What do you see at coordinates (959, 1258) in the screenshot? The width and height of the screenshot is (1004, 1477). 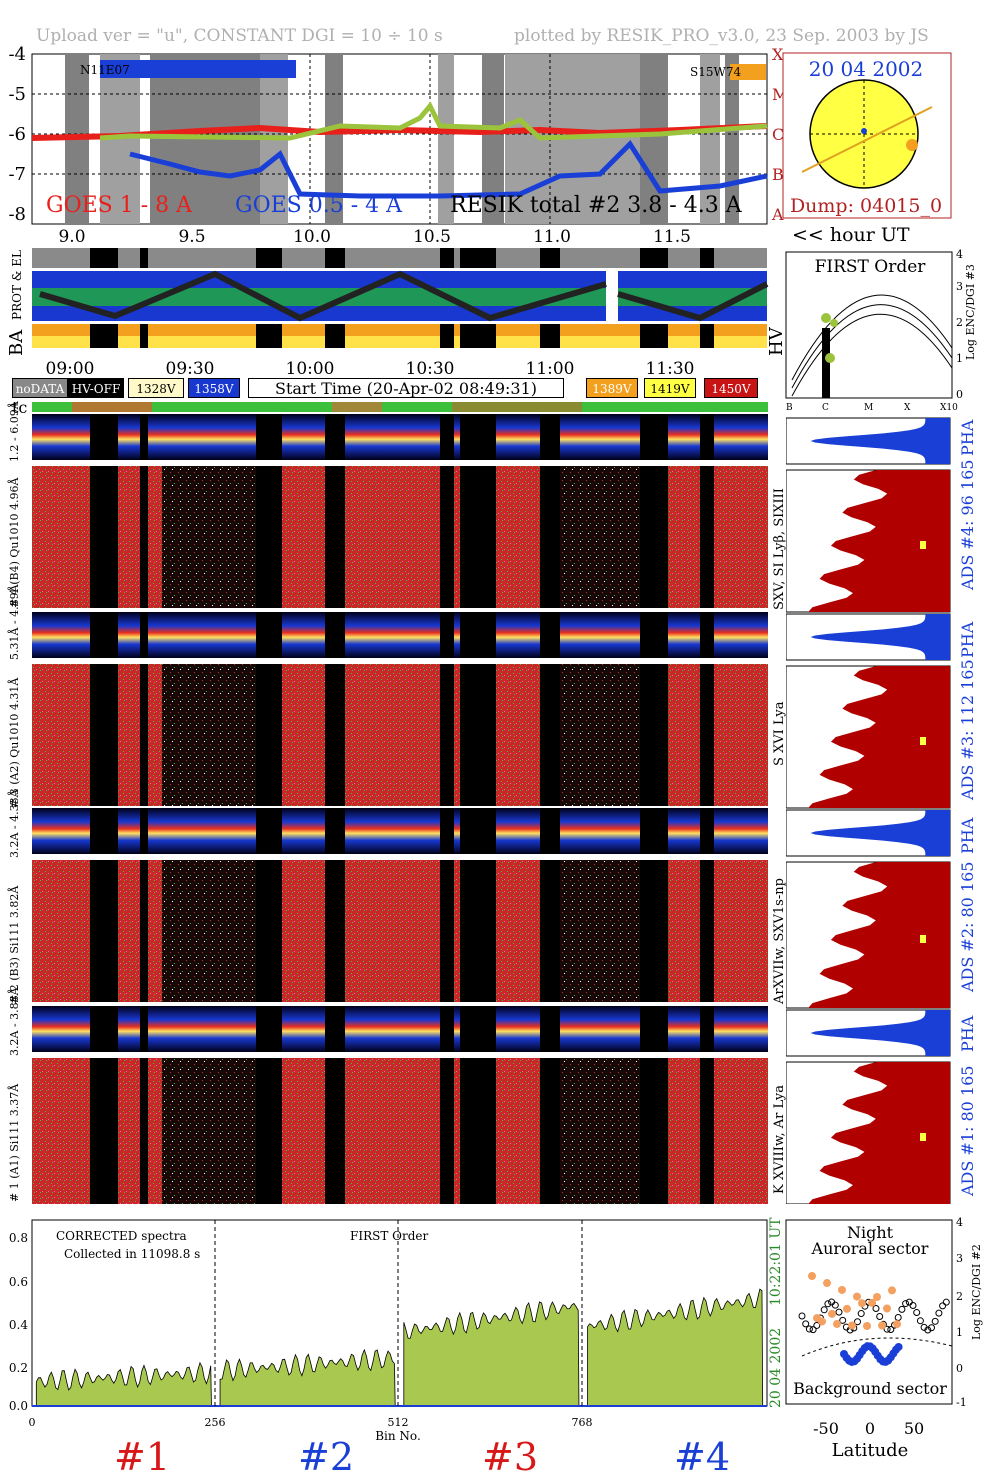 I see `lat-ytick: 3` at bounding box center [959, 1258].